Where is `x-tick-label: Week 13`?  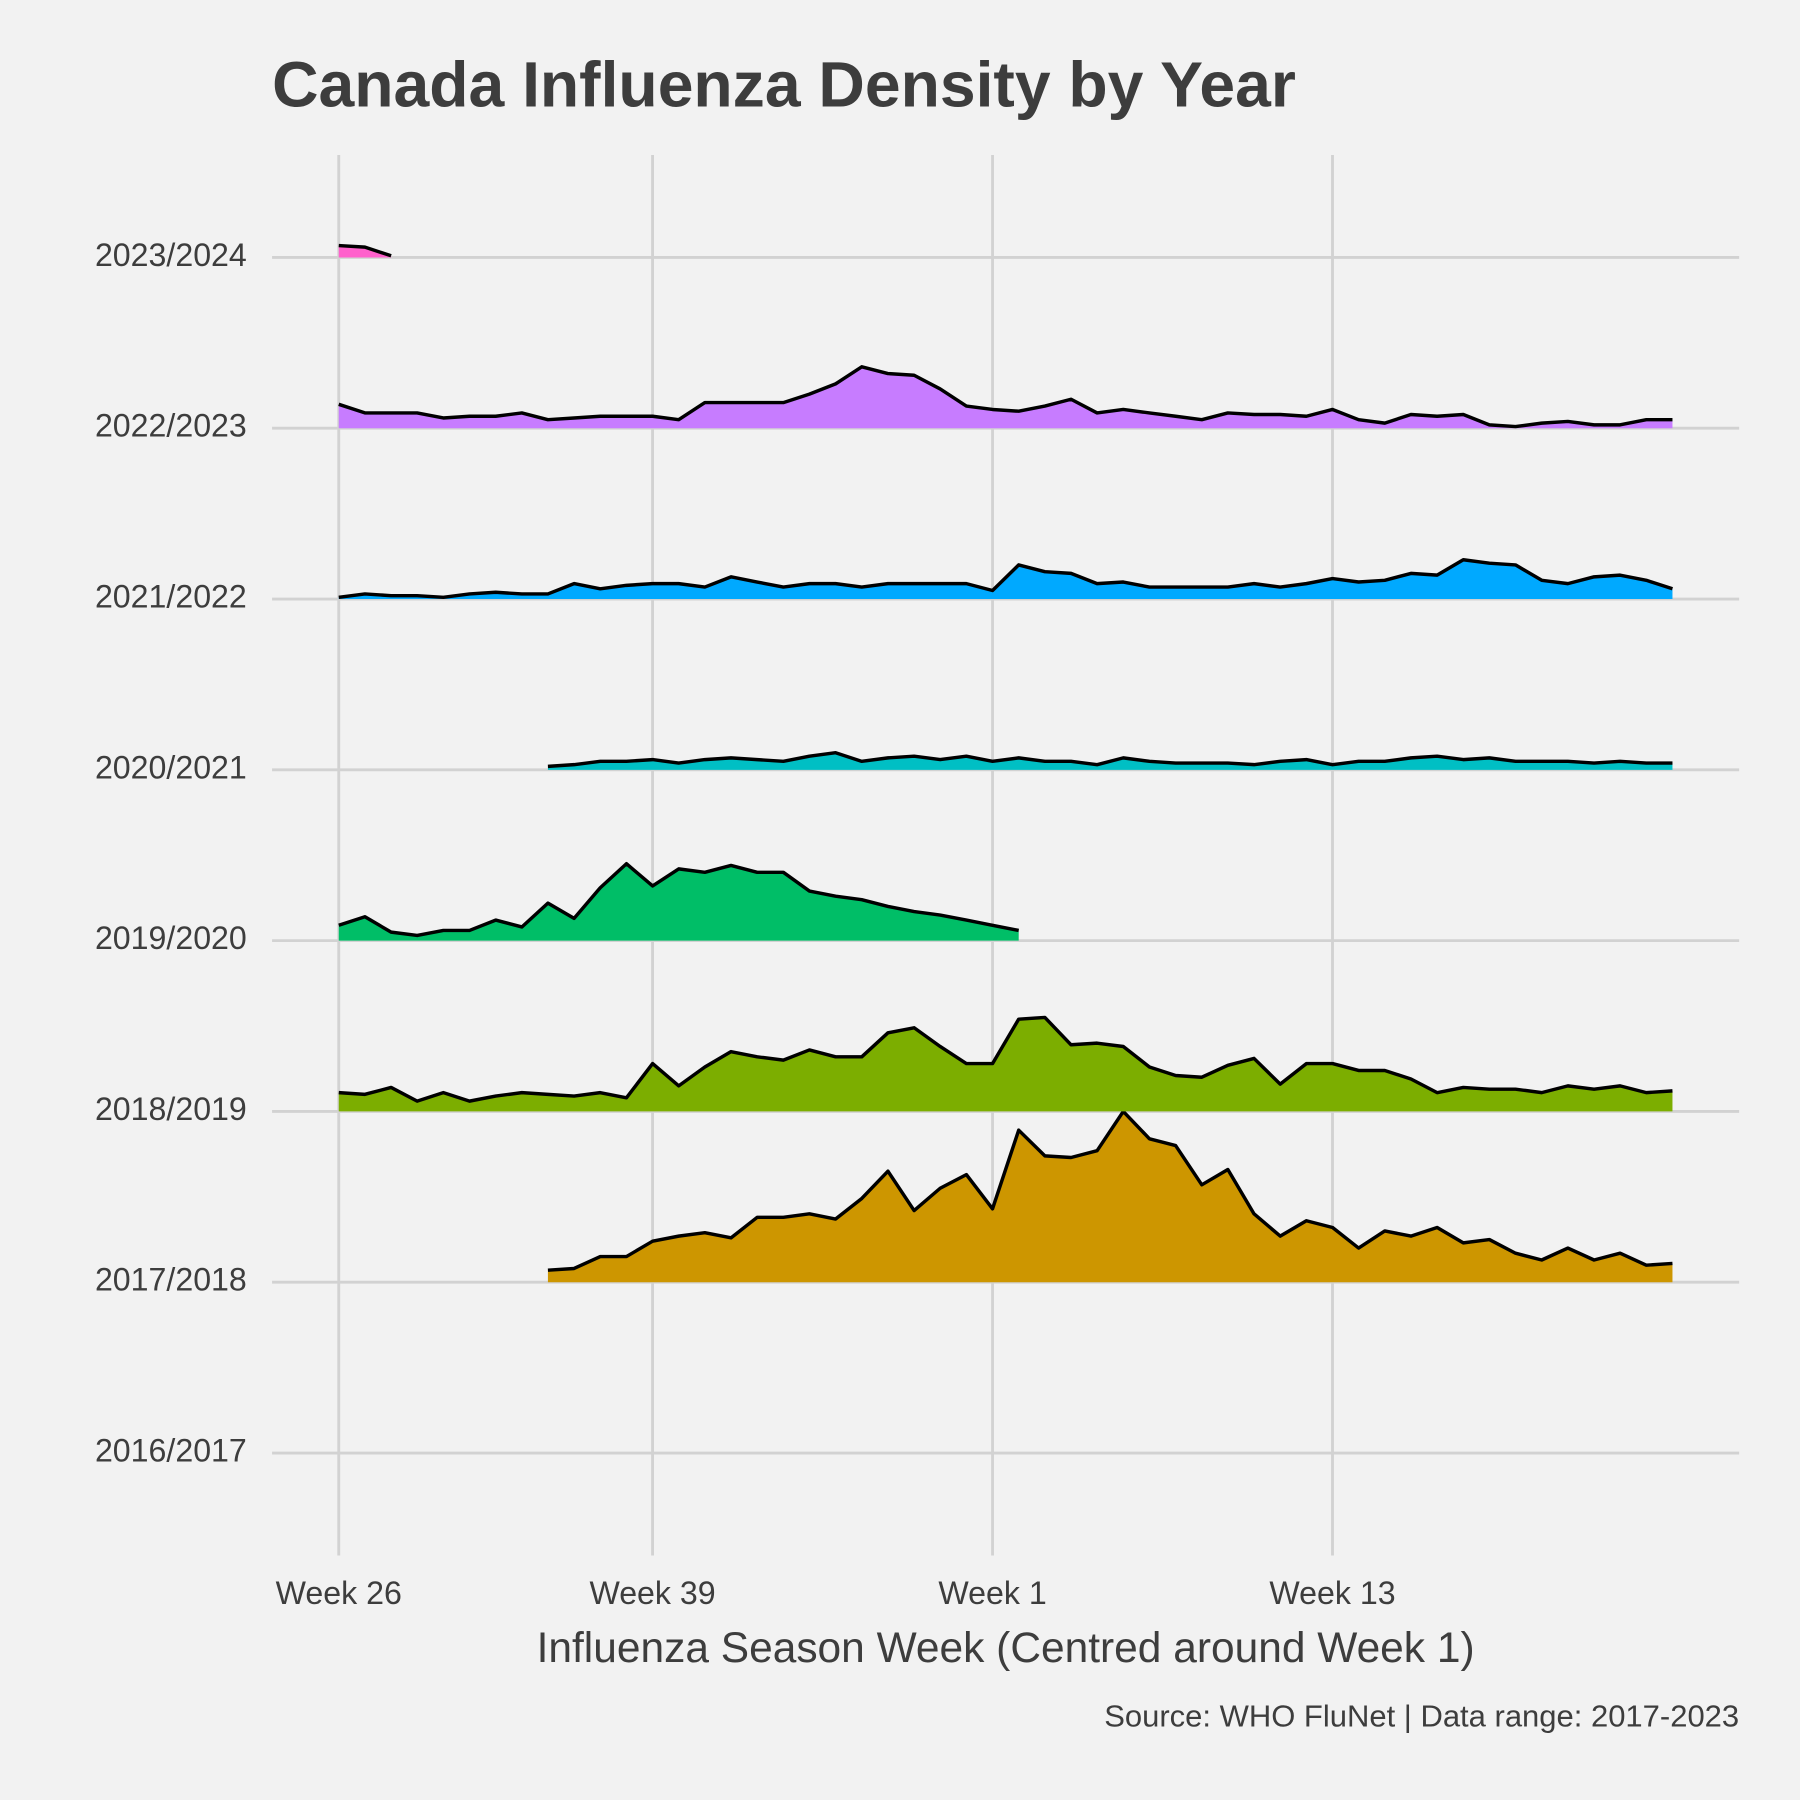 x-tick-label: Week 13 is located at coordinates (1332, 1593).